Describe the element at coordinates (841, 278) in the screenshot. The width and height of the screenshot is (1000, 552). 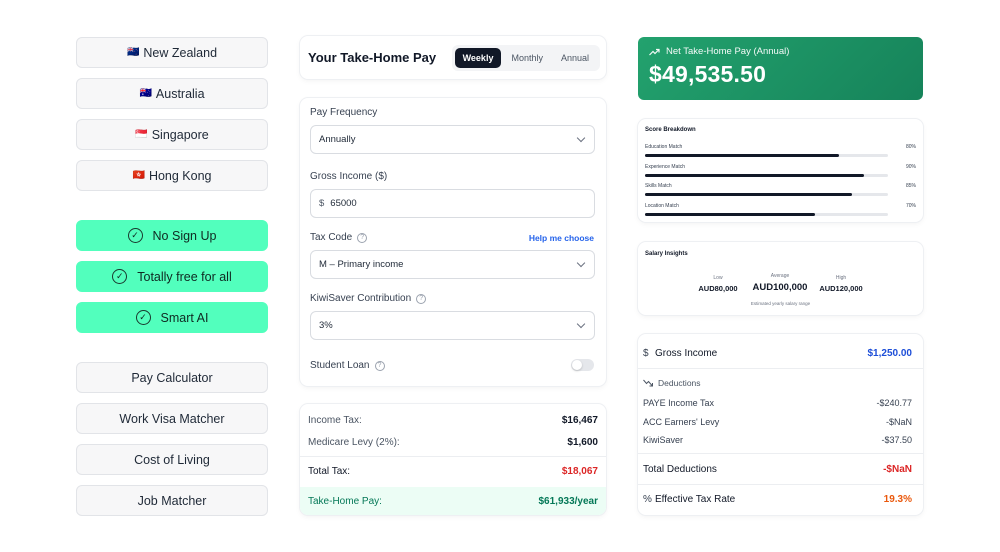
I see `insight-high-label: High` at that location.